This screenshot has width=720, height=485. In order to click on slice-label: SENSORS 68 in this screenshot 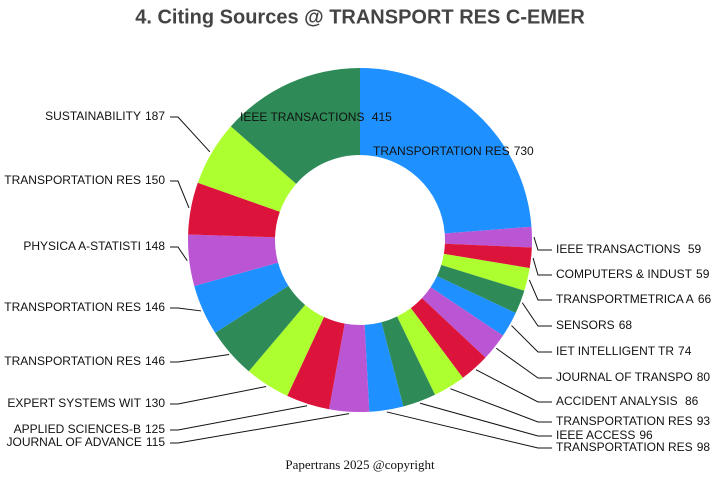, I will do `click(594, 325)`.